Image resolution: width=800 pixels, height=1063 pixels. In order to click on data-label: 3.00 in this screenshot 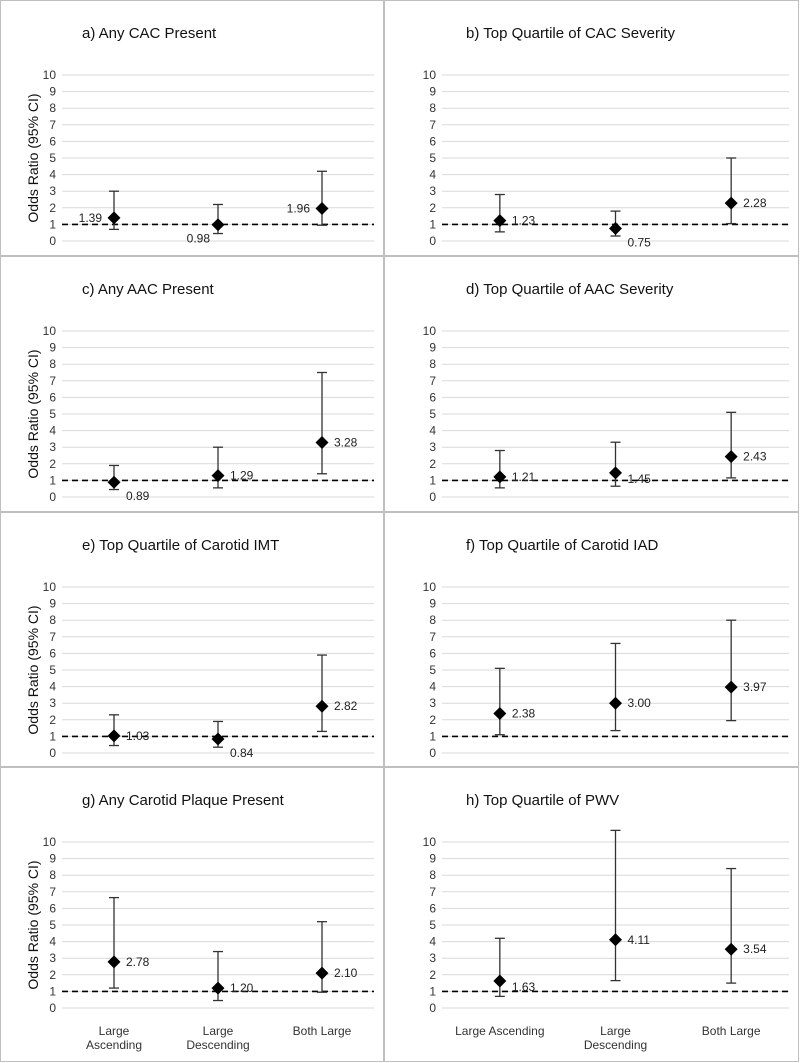, I will do `click(640, 703)`.